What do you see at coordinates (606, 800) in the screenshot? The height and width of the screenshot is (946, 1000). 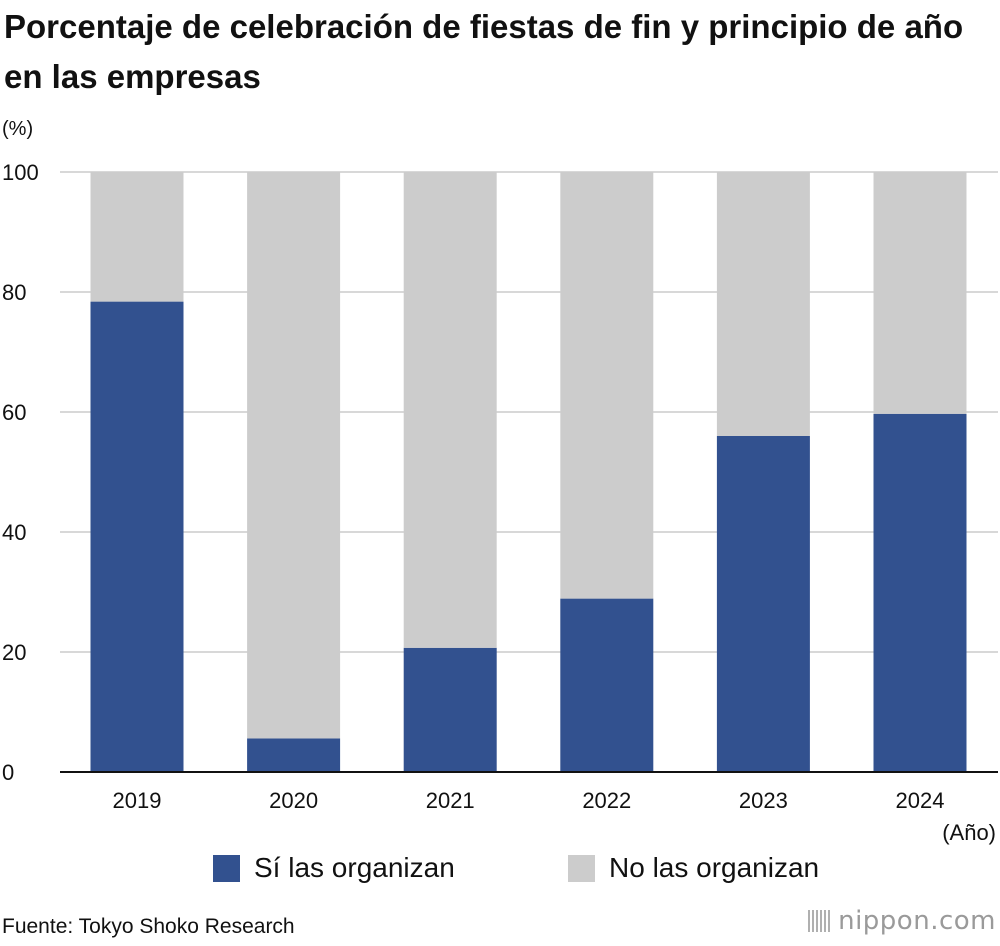 I see `x-tick-label-2022: 2022` at bounding box center [606, 800].